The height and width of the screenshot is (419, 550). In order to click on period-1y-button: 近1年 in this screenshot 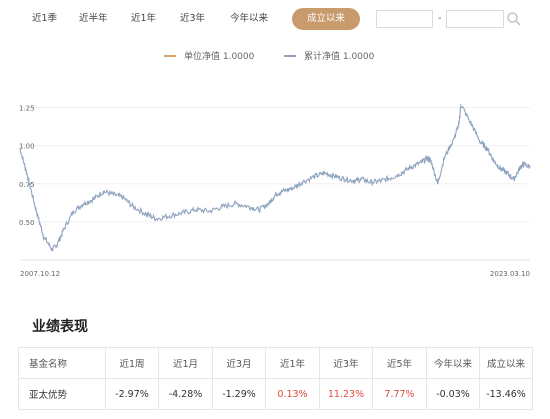, I will do `click(144, 18)`.